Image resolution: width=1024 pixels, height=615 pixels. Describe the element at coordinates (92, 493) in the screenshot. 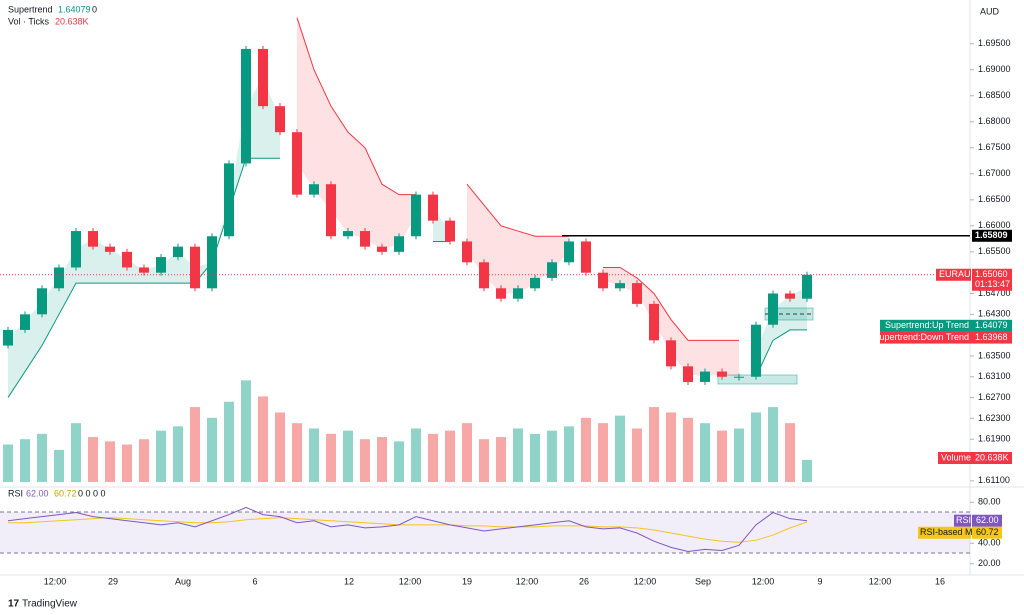

I see `rsi-legend-extra: 0 0 0 0` at that location.